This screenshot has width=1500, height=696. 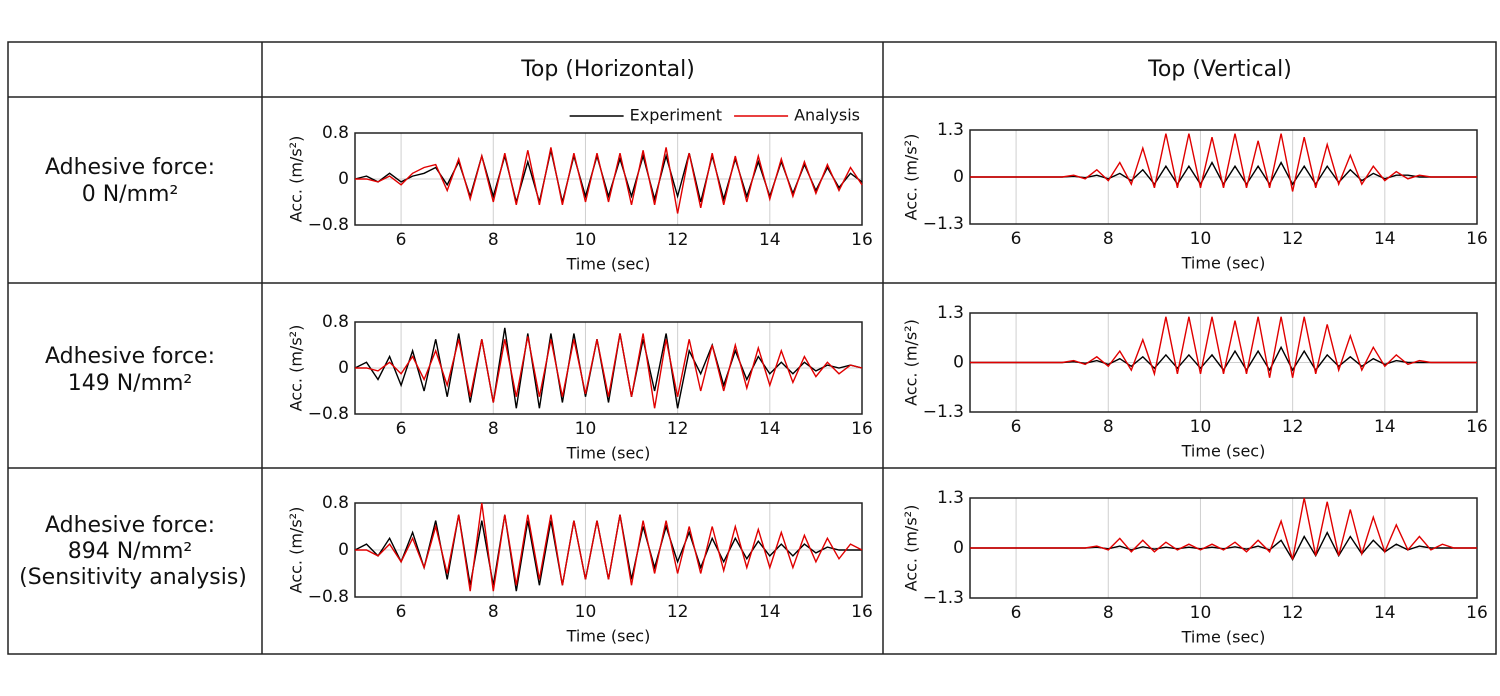 I want to click on row-label: 894 N/mm², so click(x=130, y=551).